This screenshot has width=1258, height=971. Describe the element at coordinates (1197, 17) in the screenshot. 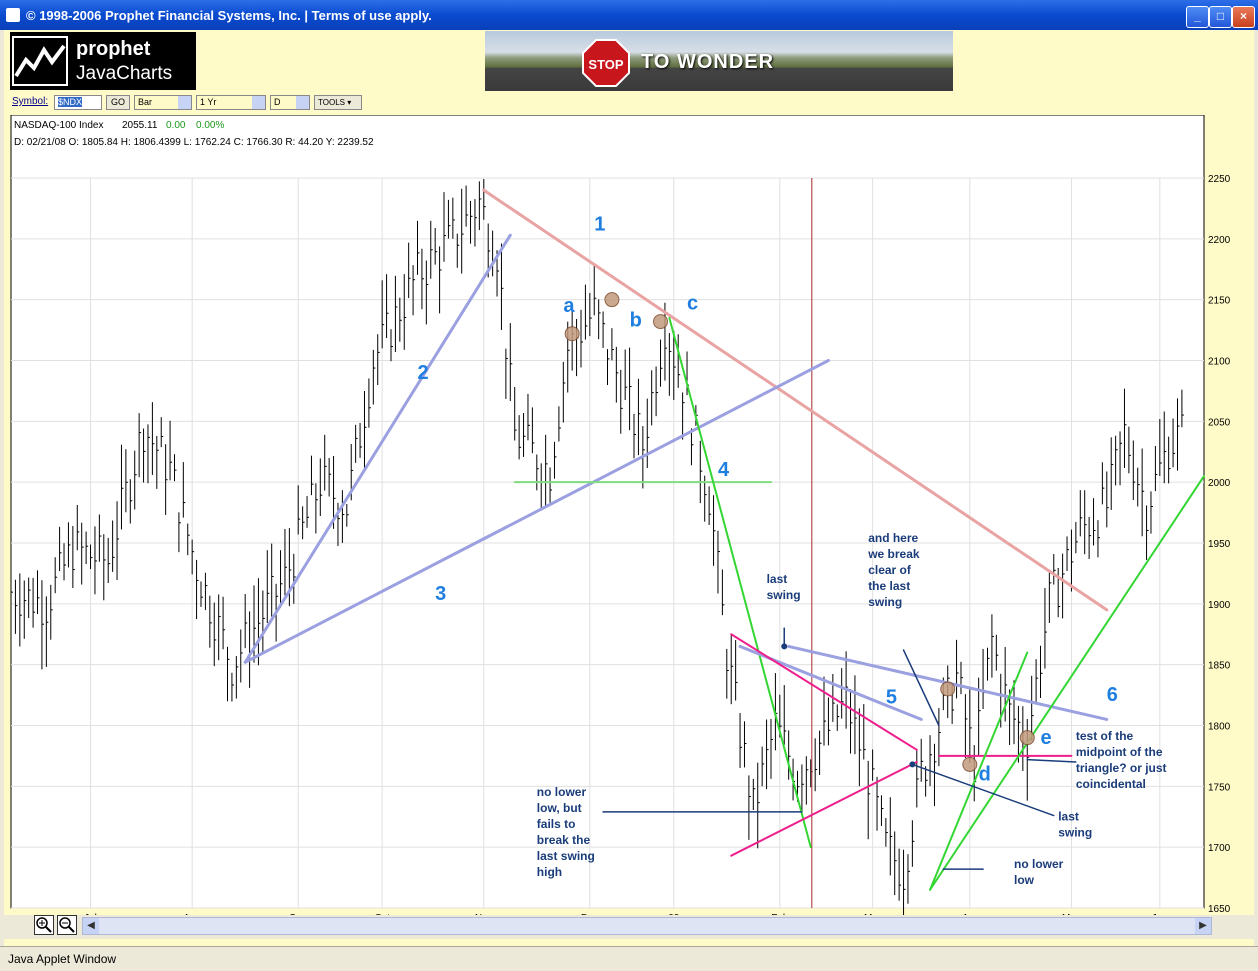

I see `minimize-button: _` at that location.